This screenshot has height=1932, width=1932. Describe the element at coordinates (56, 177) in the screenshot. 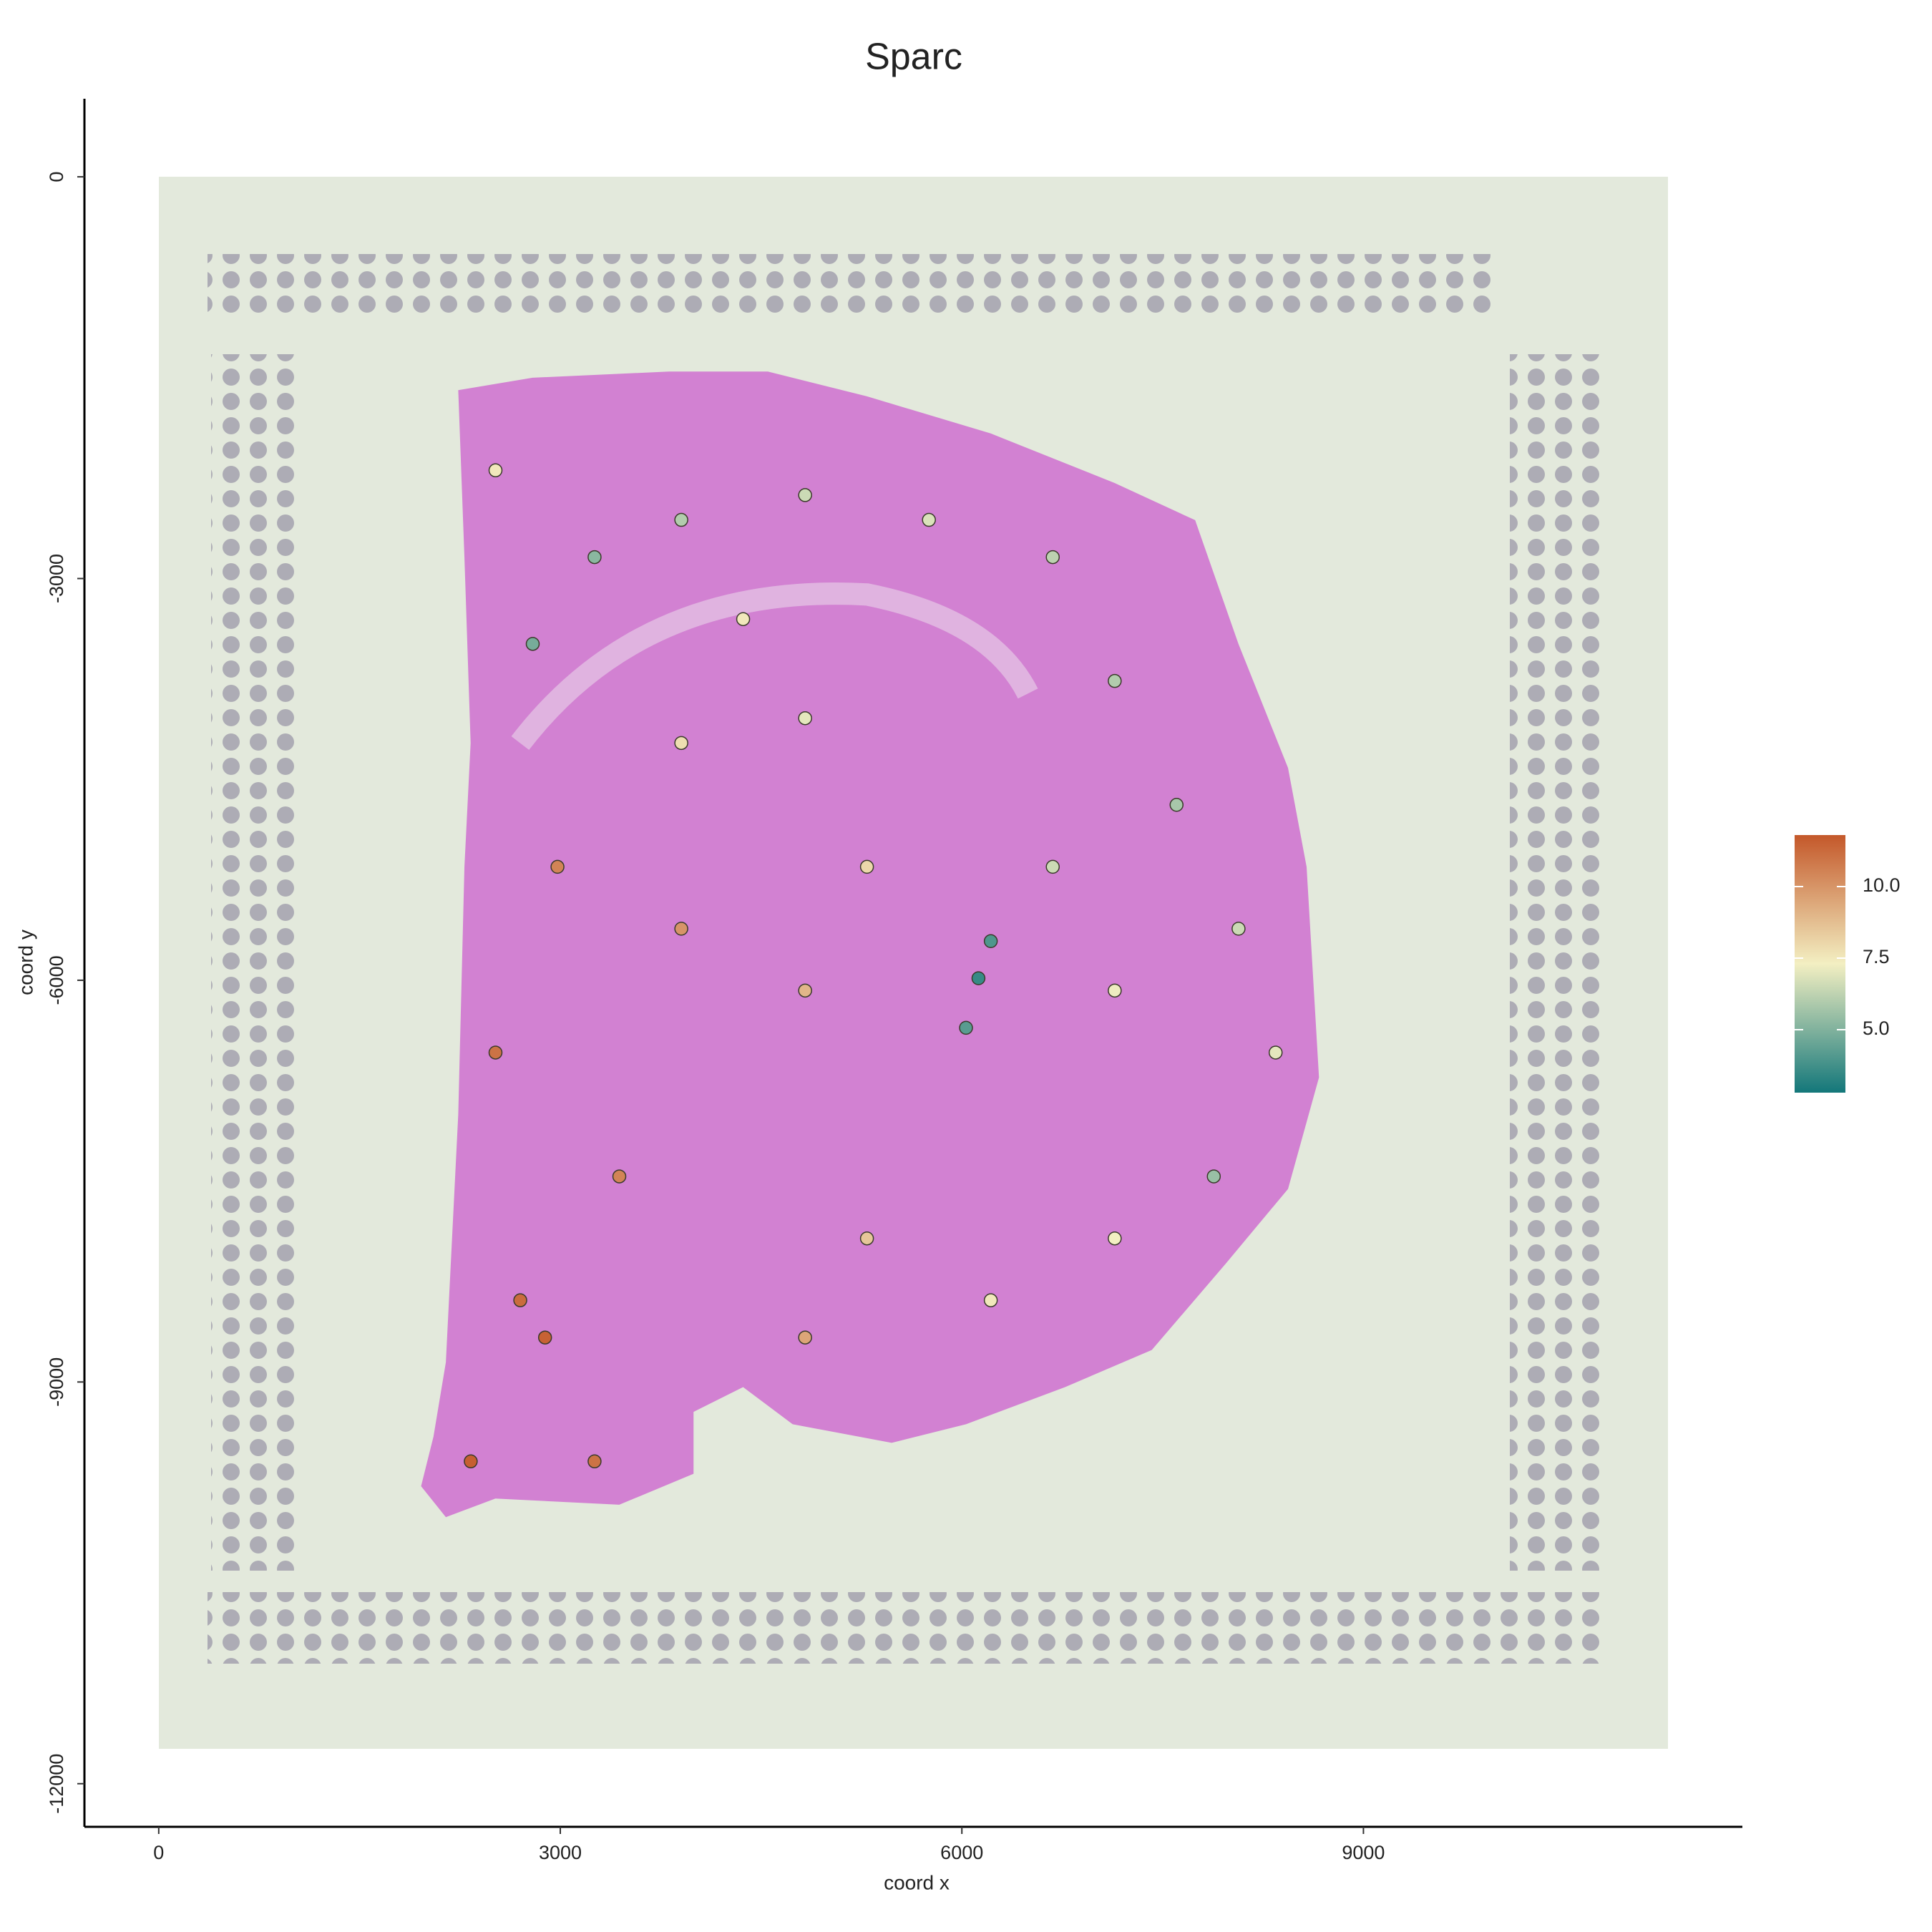

I see `y-tick-label: 0` at that location.